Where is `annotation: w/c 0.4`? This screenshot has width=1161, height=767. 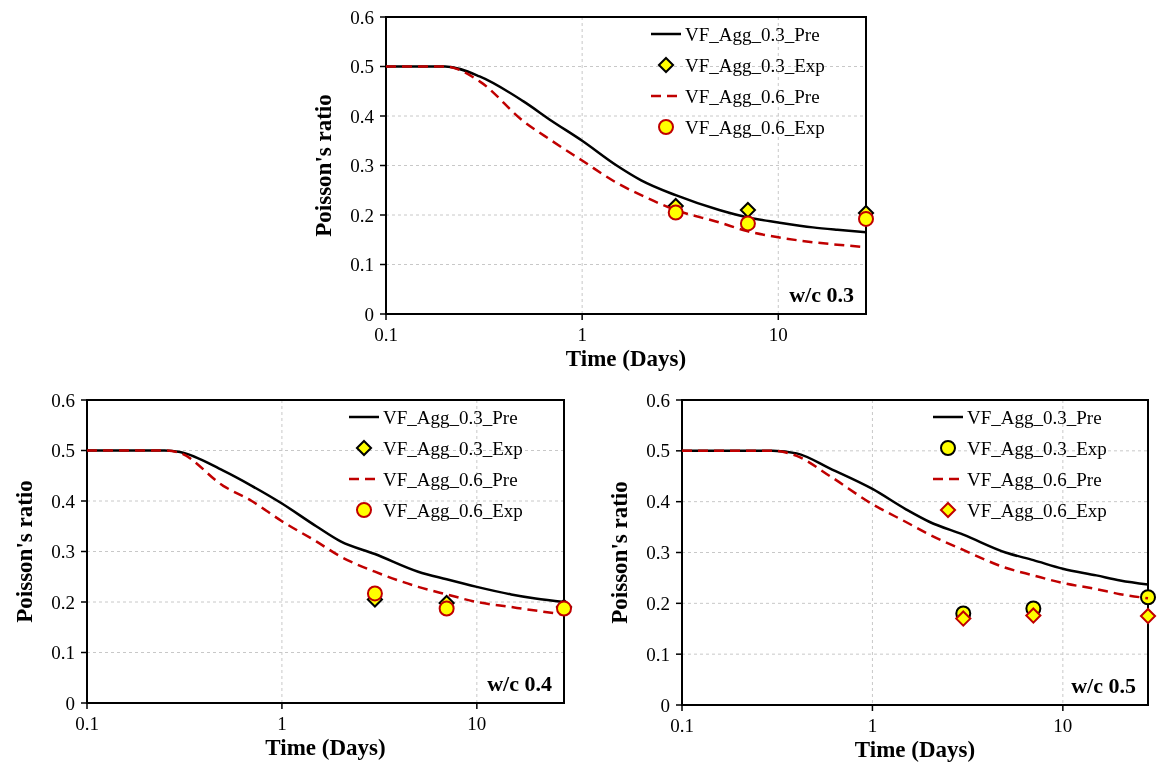
annotation: w/c 0.4 is located at coordinates (519, 683).